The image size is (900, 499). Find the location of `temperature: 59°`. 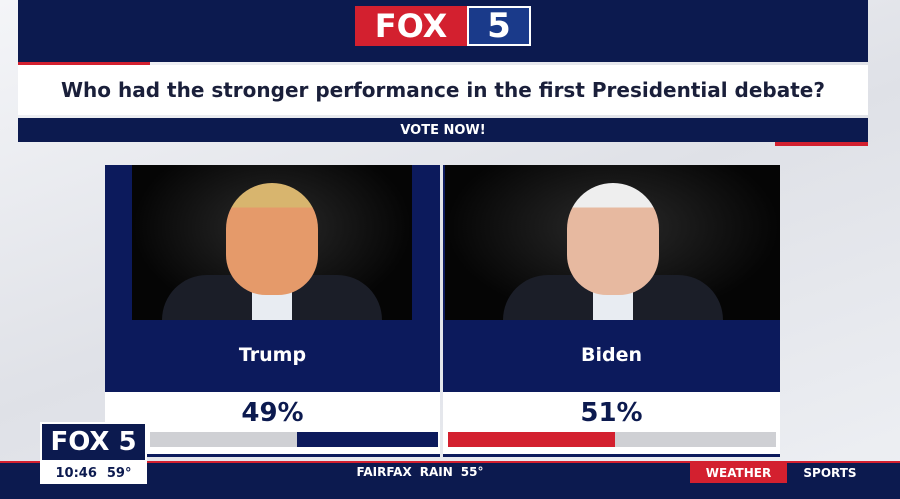

temperature: 59° is located at coordinates (119, 473).